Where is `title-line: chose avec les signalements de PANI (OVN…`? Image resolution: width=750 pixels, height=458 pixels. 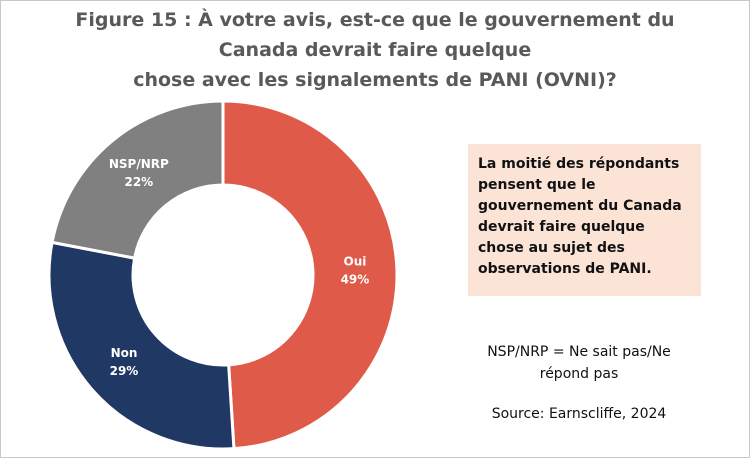 title-line: chose avec les signalements de PANI (OVN… is located at coordinates (375, 80).